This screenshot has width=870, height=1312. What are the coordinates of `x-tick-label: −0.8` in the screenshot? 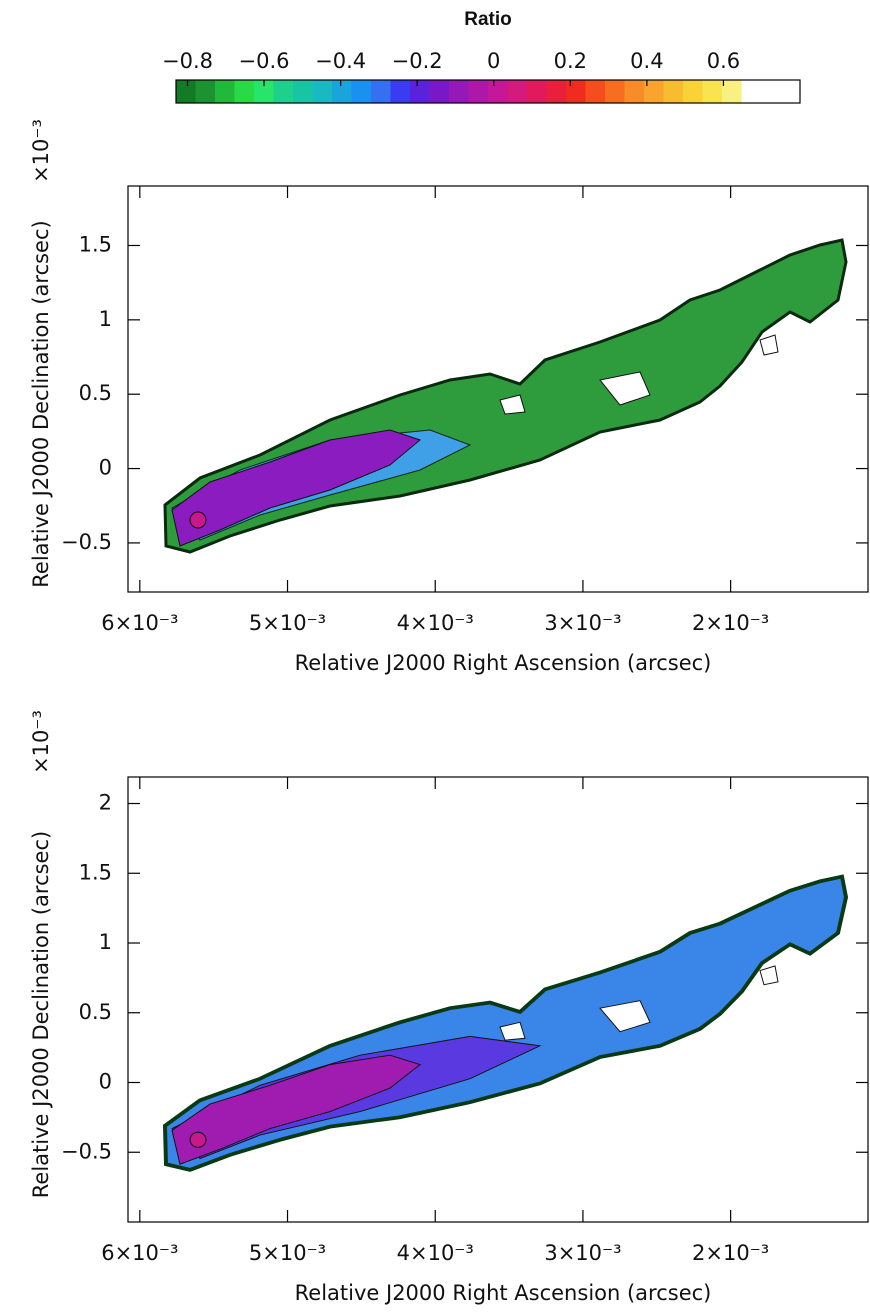 It's located at (187, 61).